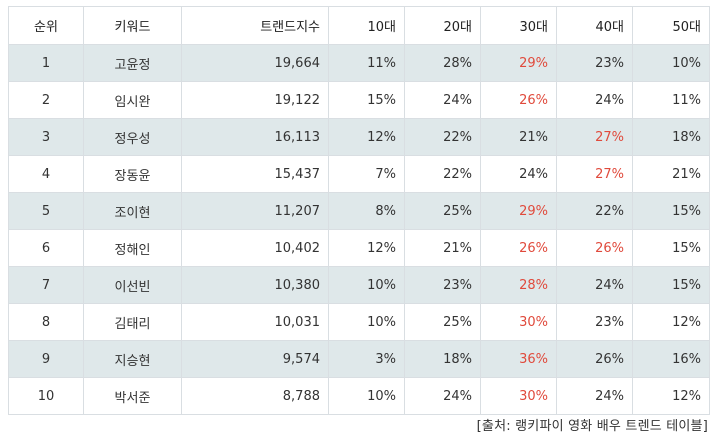  I want to click on cell-age-50s: 10%, so click(671, 63).